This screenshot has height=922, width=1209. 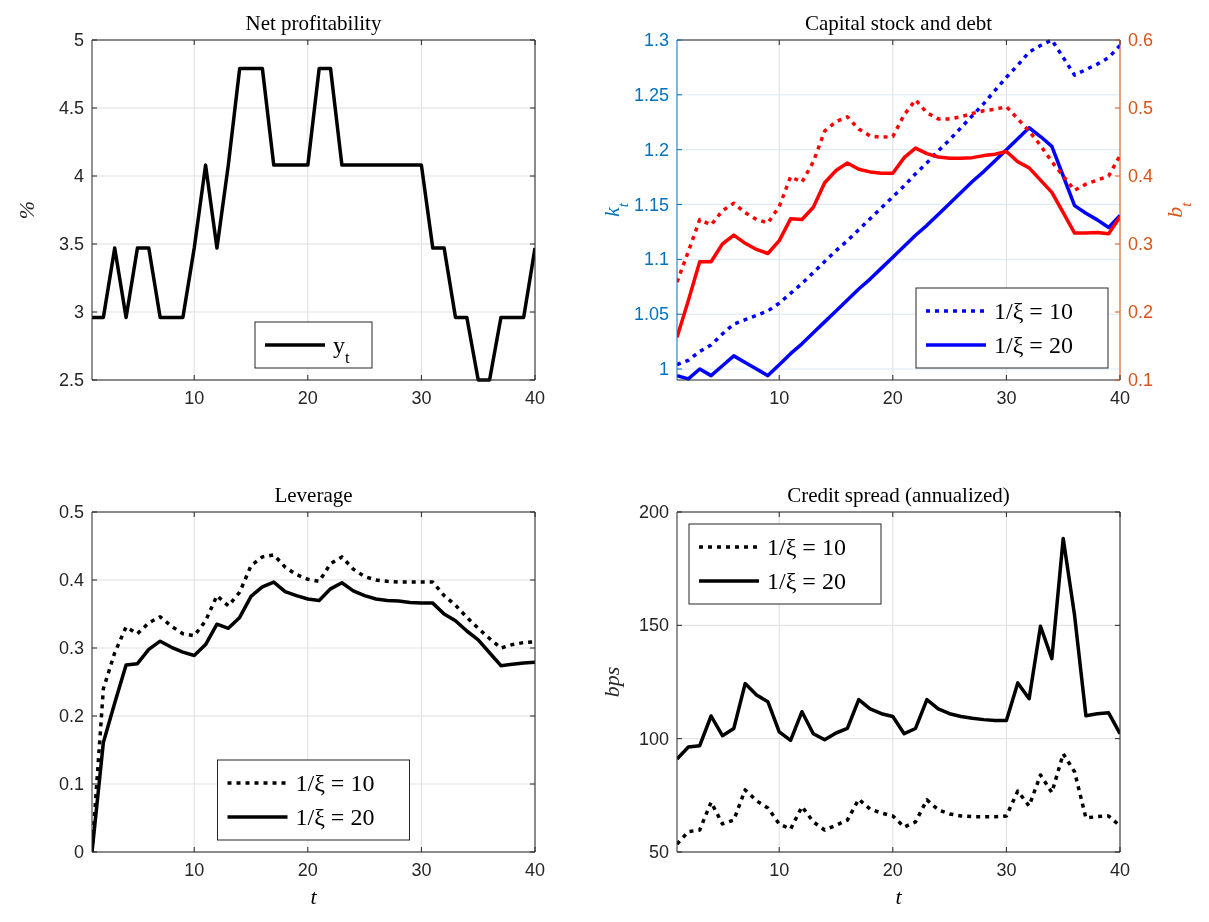 I want to click on y-tick-label: 50, so click(x=658, y=852).